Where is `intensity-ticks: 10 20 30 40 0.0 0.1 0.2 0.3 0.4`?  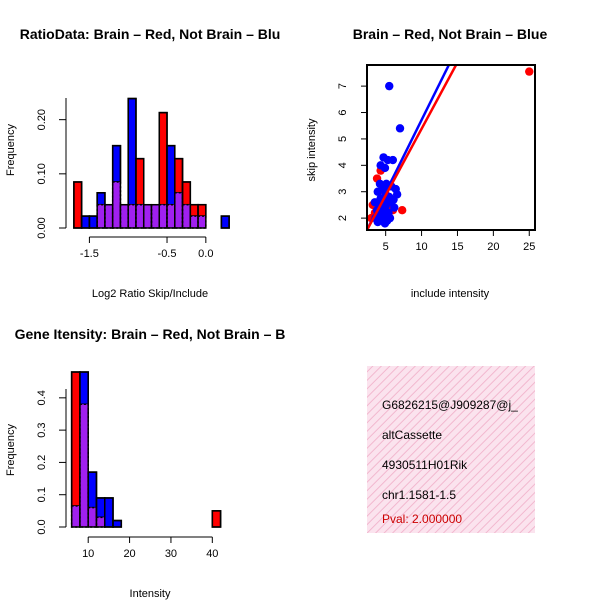
intensity-ticks: 10 20 30 40 0.0 0.1 0.2 0.3 0.4 is located at coordinates (127, 475).